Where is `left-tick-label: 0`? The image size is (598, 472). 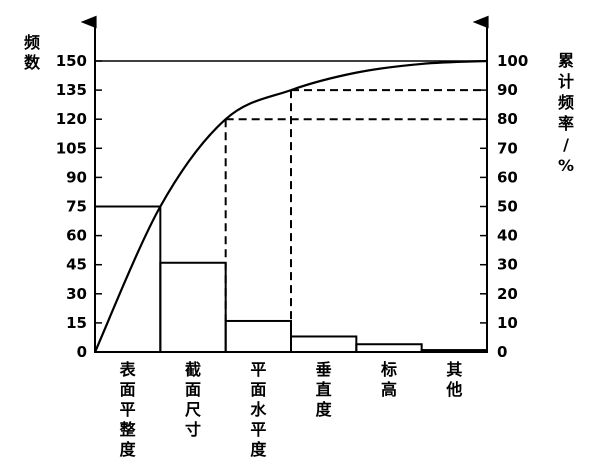
left-tick-label: 0 is located at coordinates (82, 352).